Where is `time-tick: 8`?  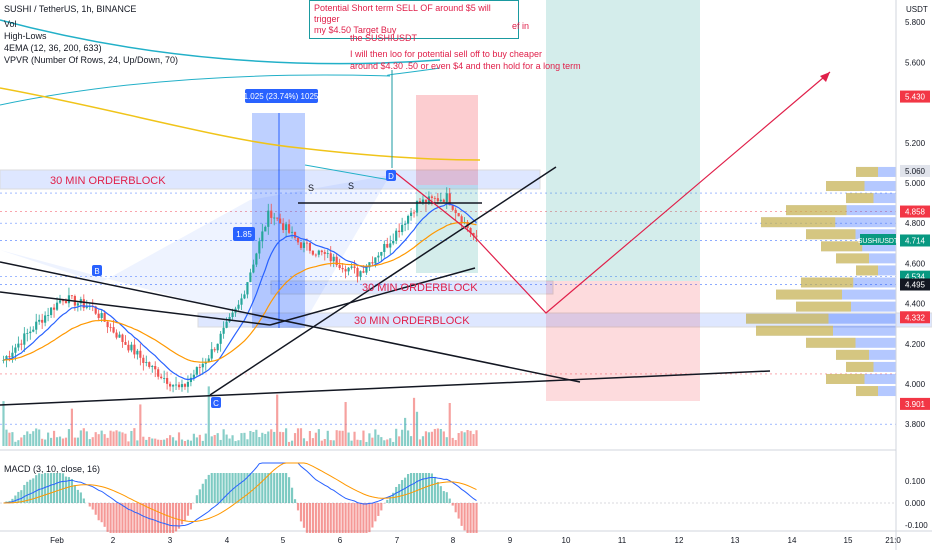 time-tick: 8 is located at coordinates (453, 540).